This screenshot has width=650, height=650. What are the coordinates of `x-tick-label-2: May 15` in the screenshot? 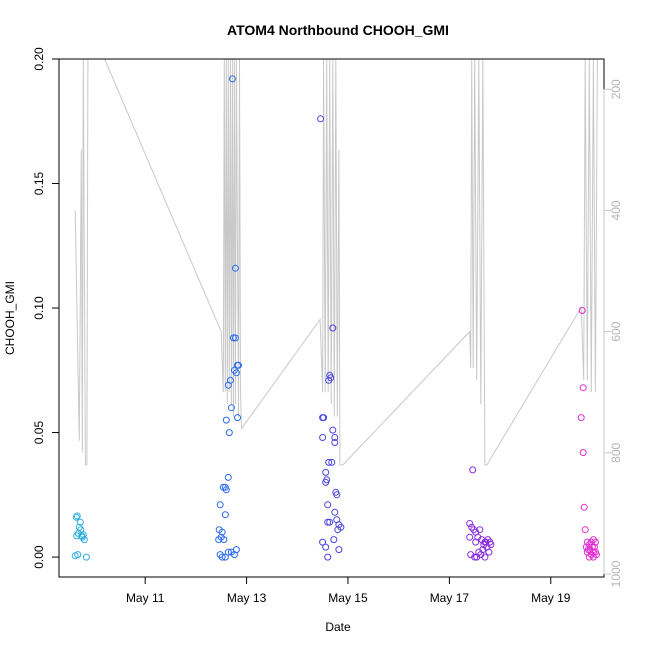 It's located at (348, 598).